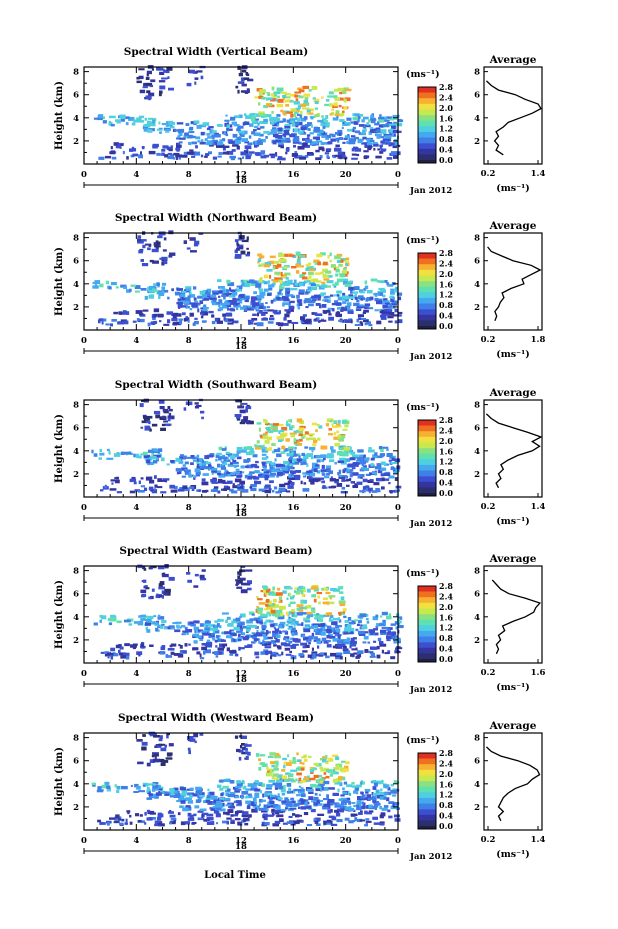 The image size is (618, 929). What do you see at coordinates (430, 690) in the screenshot?
I see `month-label: Jan 2012` at bounding box center [430, 690].